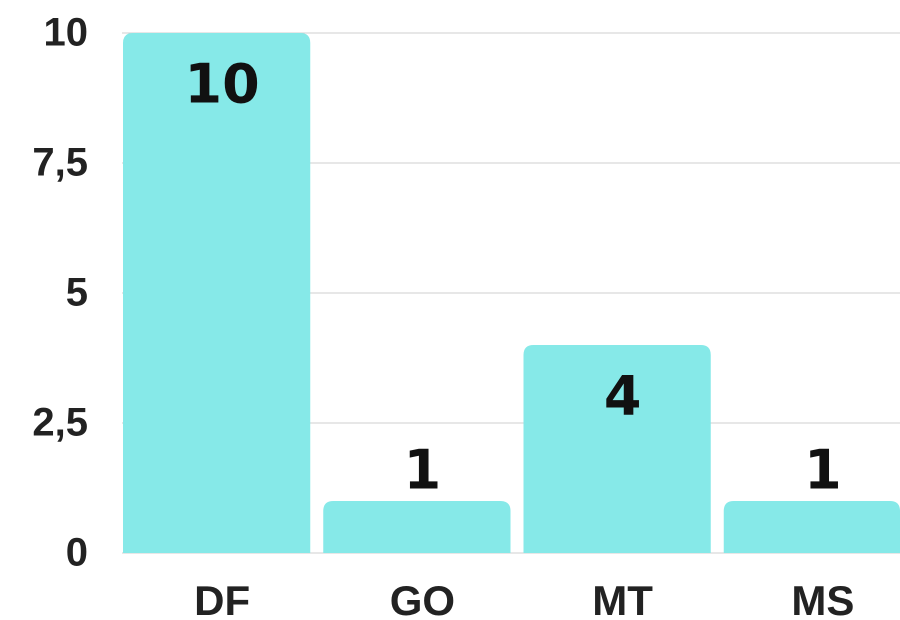  What do you see at coordinates (66, 33) in the screenshot?
I see `y-tick-label: 10` at bounding box center [66, 33].